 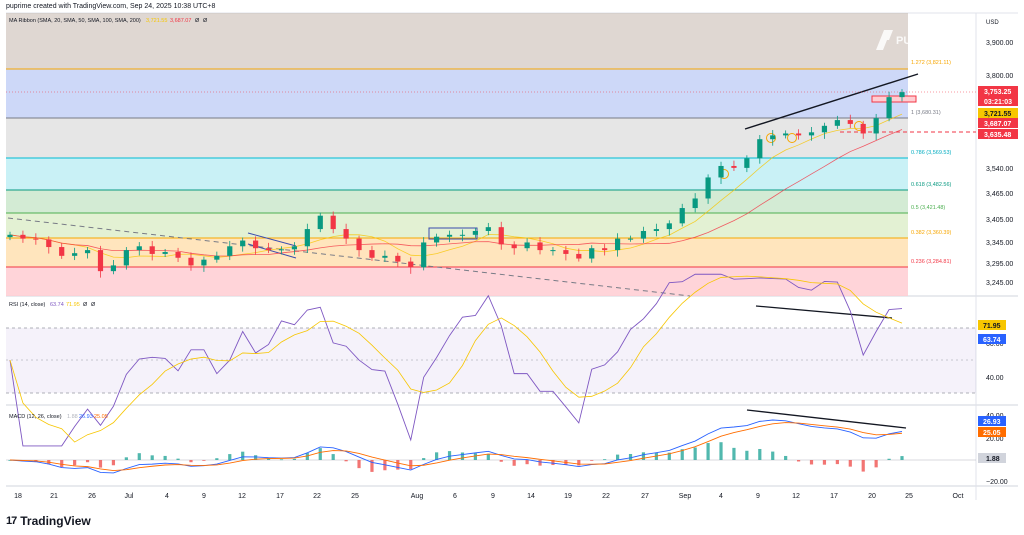 I want to click on falling-trendline, so click(x=349, y=257).